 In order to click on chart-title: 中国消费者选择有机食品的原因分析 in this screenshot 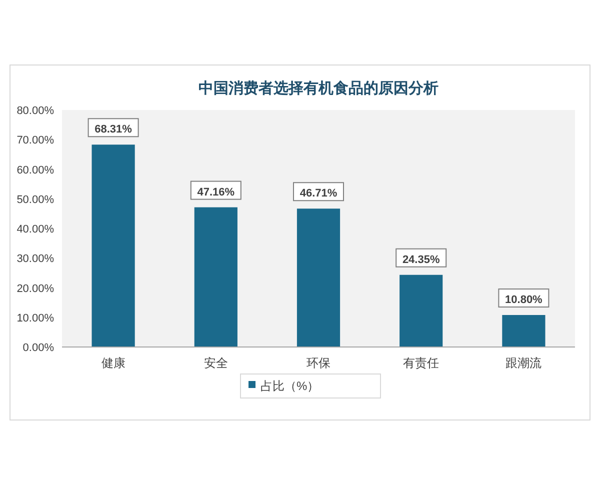, I will do `click(318, 88)`.